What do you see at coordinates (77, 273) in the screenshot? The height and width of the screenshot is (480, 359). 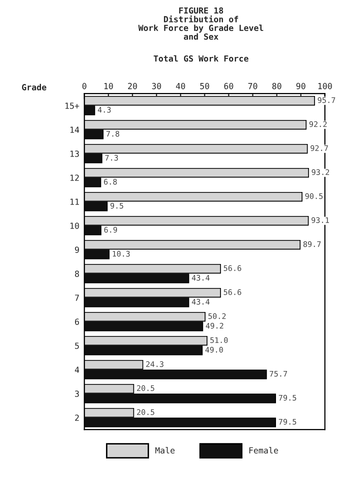 I see `y-tick-label: 8` at bounding box center [77, 273].